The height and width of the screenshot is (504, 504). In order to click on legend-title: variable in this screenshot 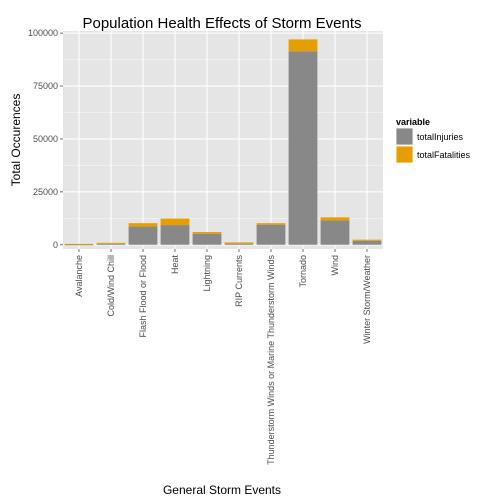, I will do `click(413, 122)`.